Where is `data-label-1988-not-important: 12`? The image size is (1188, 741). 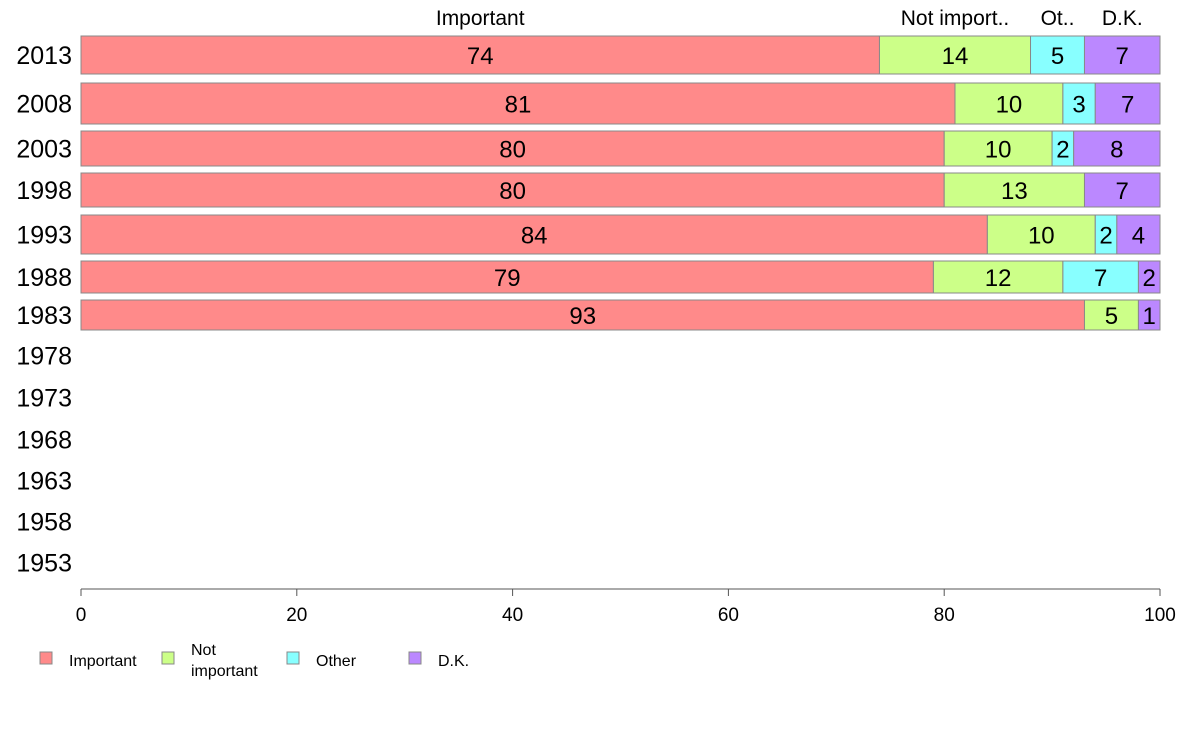
data-label-1988-not-important: 12 is located at coordinates (998, 278).